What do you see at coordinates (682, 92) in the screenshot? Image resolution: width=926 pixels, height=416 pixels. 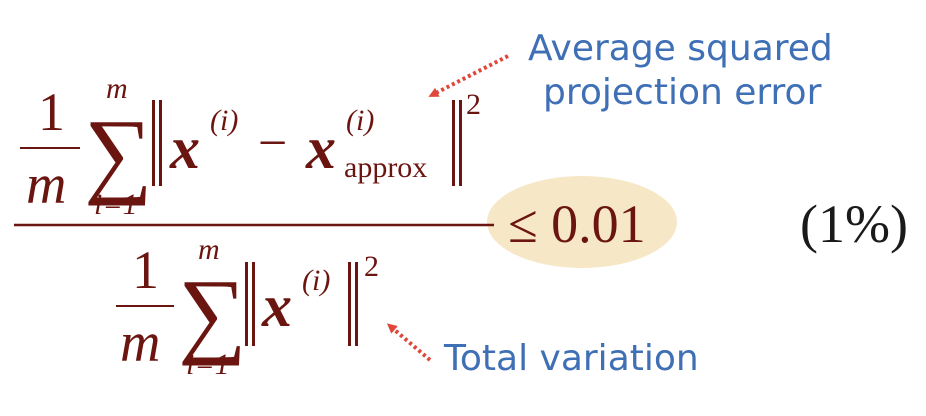 I see `numerator-annotation-line2: projection error` at bounding box center [682, 92].